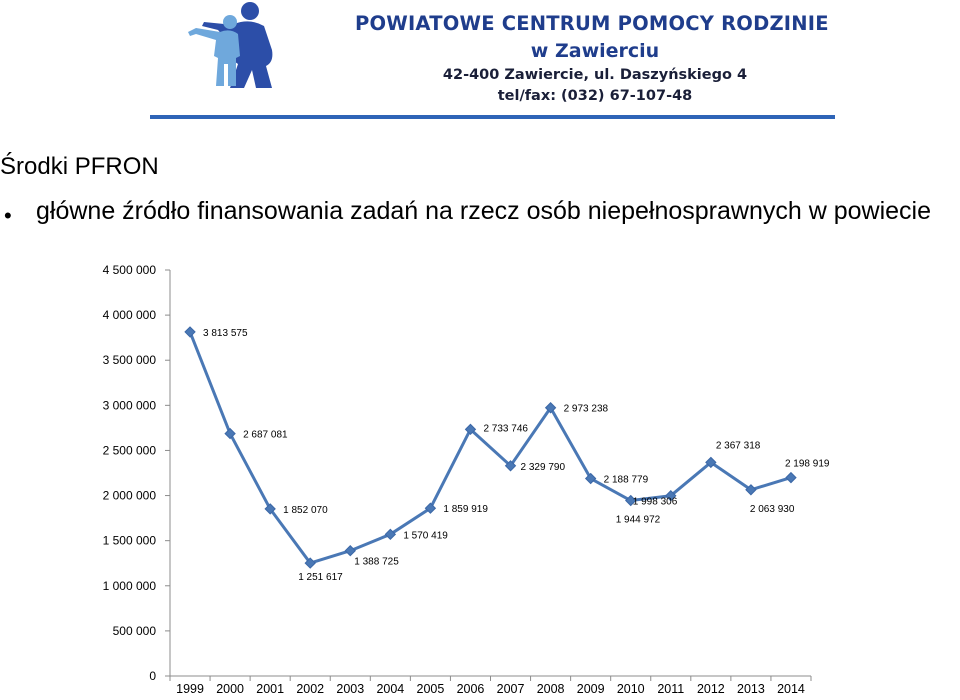 This screenshot has height=700, width=960. What do you see at coordinates (130, 450) in the screenshot?
I see `y-tick-label: 2 500 000` at bounding box center [130, 450].